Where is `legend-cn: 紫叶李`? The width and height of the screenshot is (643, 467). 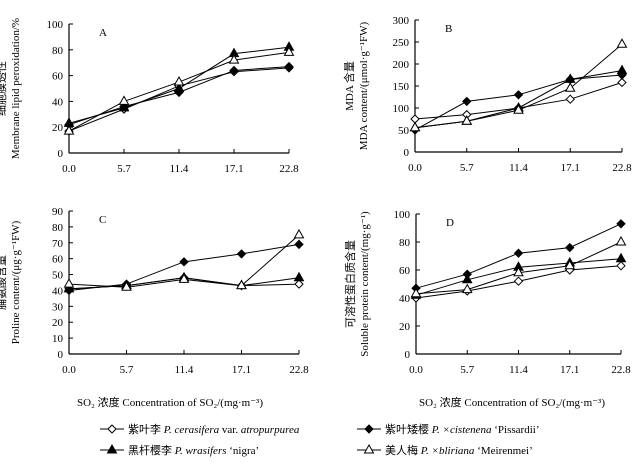
legend-cn: 紫叶李 is located at coordinates (146, 429).